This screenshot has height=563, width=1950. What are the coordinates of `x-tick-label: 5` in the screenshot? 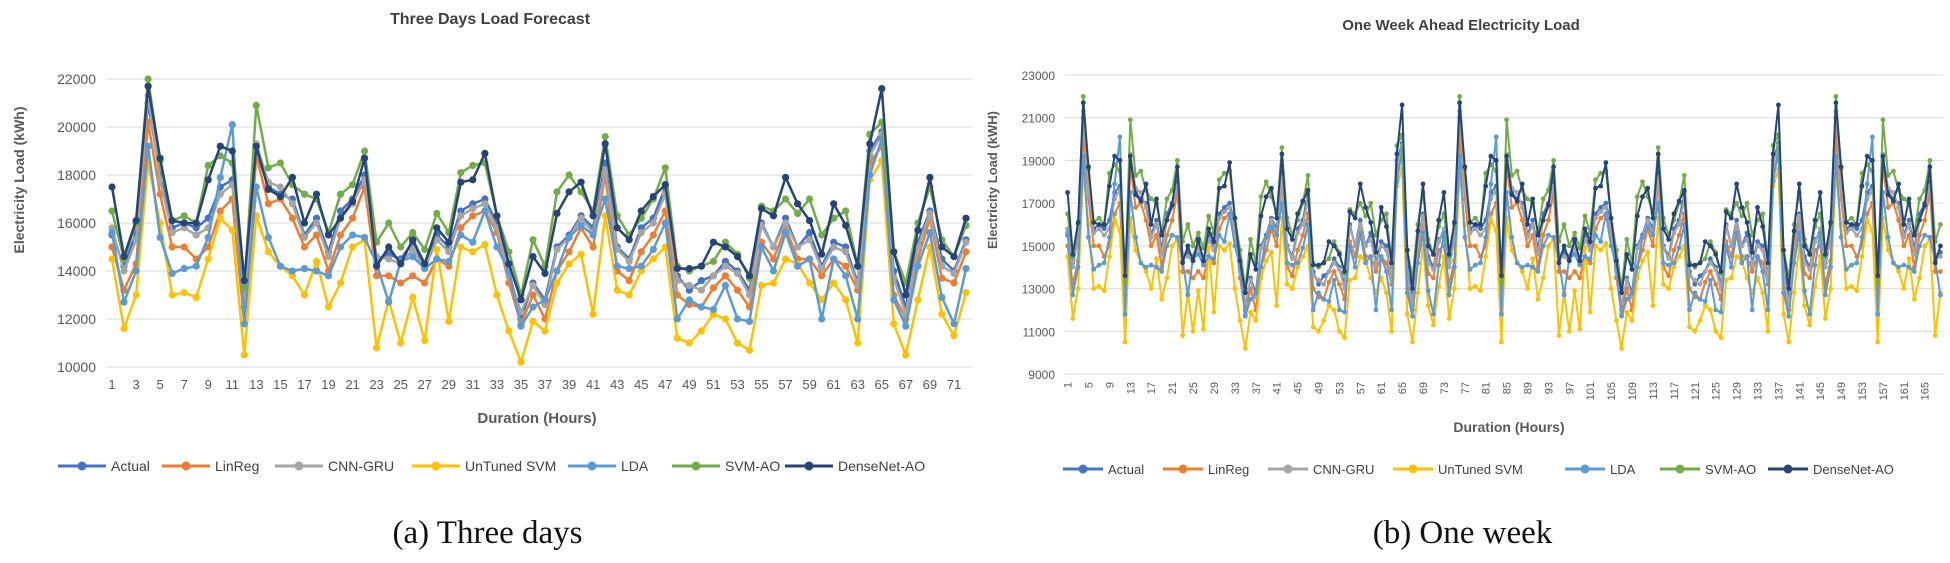 It's located at (1090, 385).